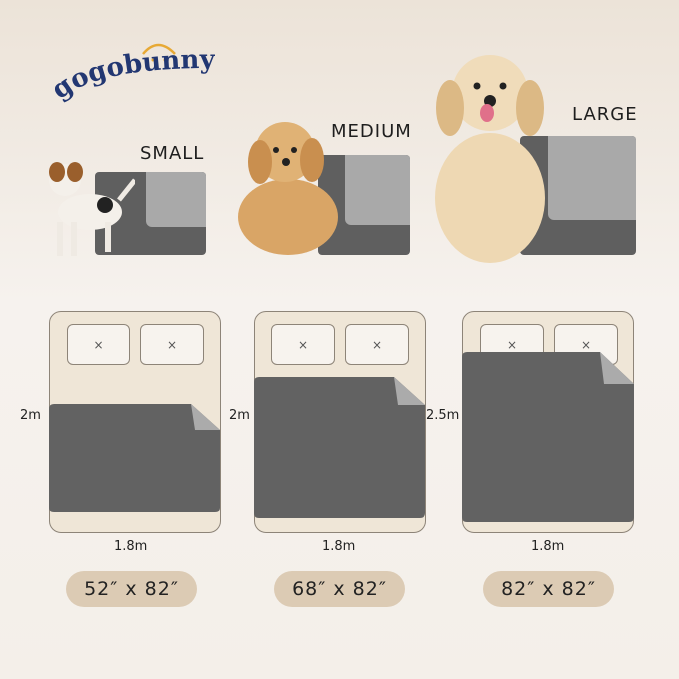  Describe the element at coordinates (172, 153) in the screenshot. I see `size-label-small: SMALL` at that location.